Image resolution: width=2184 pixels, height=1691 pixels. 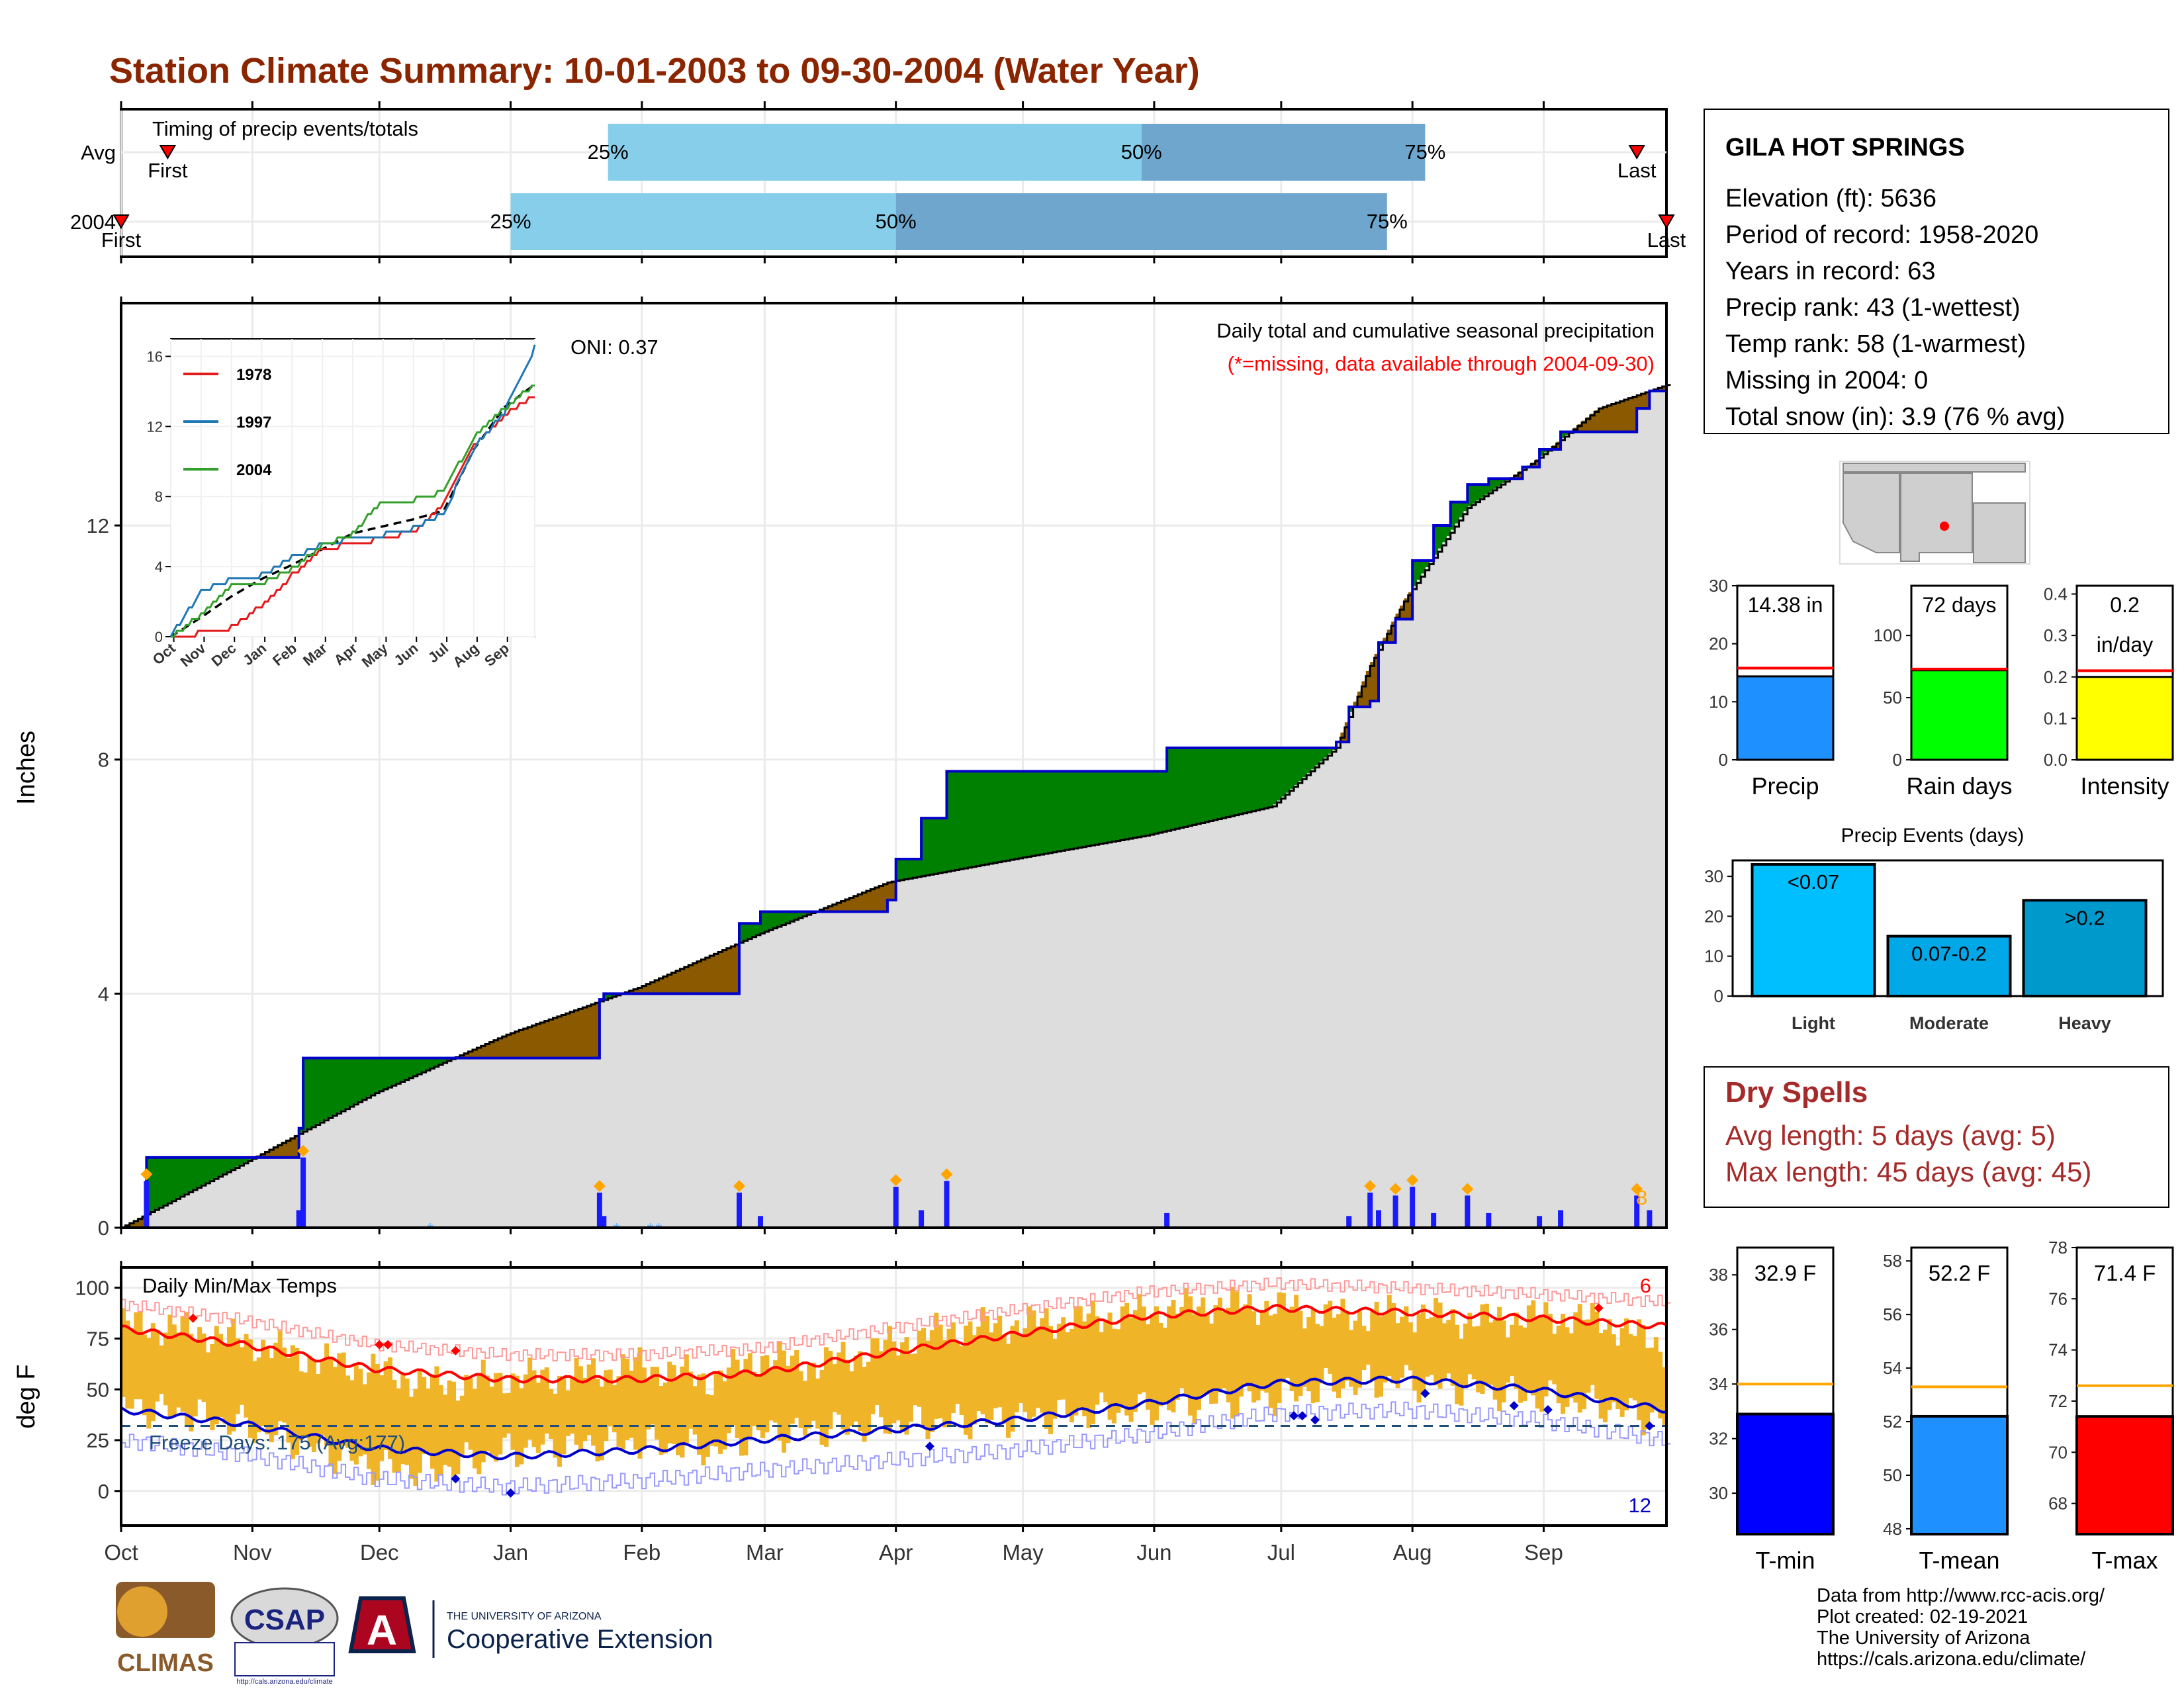 I want to click on inset-ytick-label-3: 12, so click(x=155, y=426).